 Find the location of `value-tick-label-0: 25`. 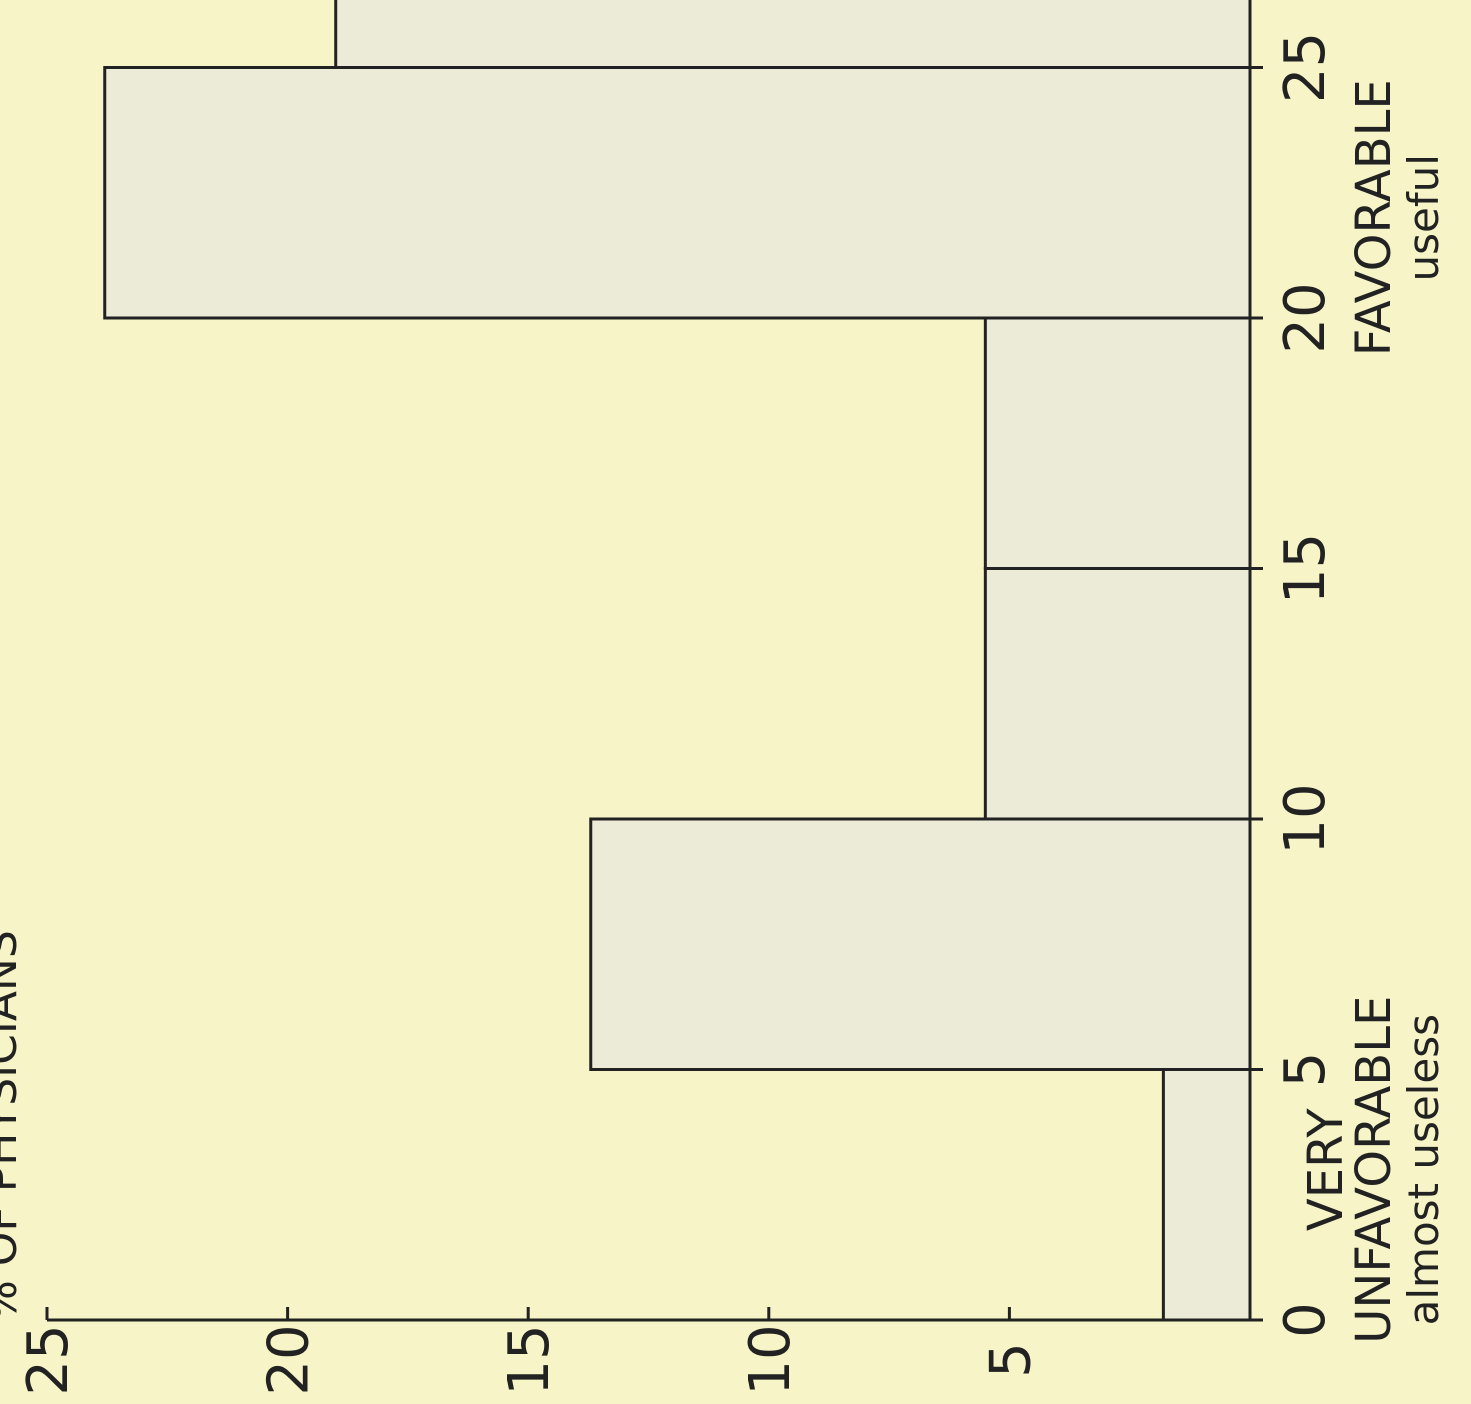

value-tick-label-0: 25 is located at coordinates (48, 1359).